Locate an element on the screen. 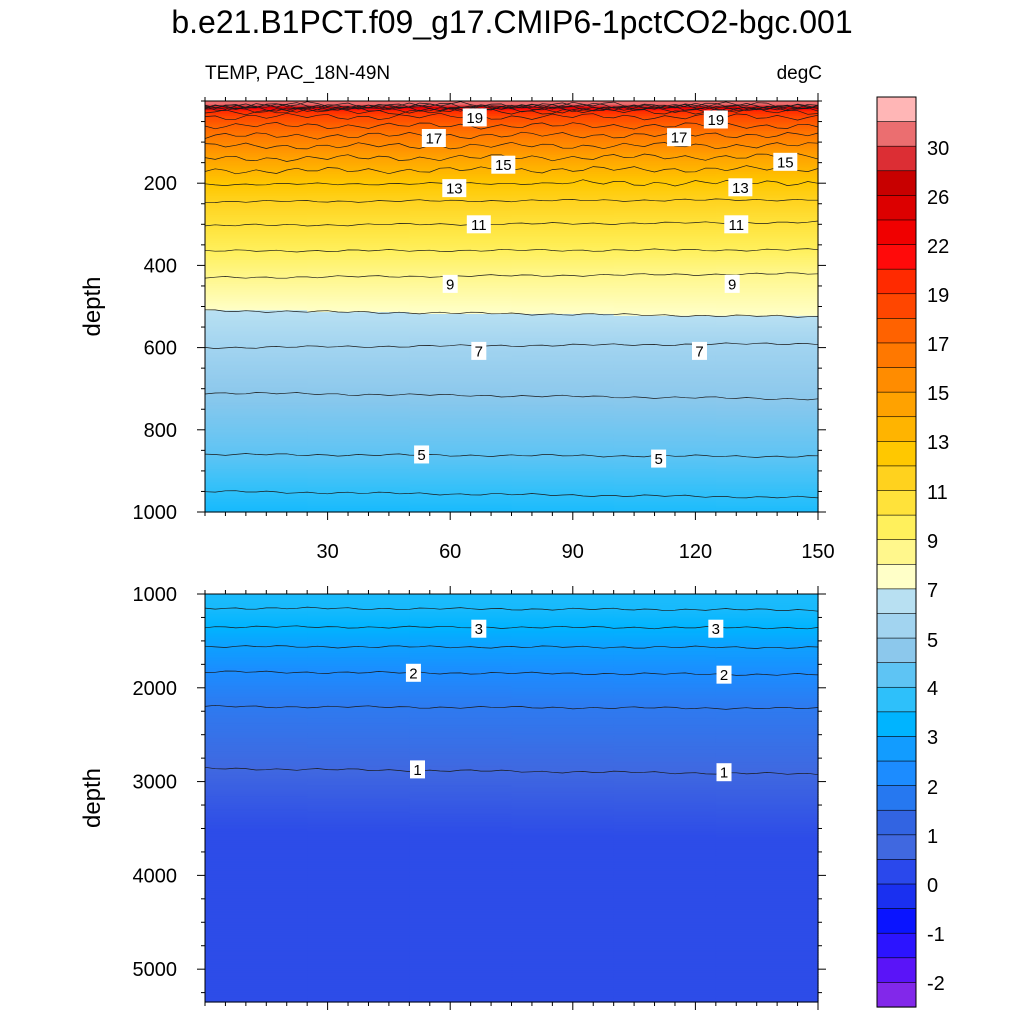 Image resolution: width=1024 pixels, height=1024 pixels. upper-y-tick-label: 800 is located at coordinates (160, 431).